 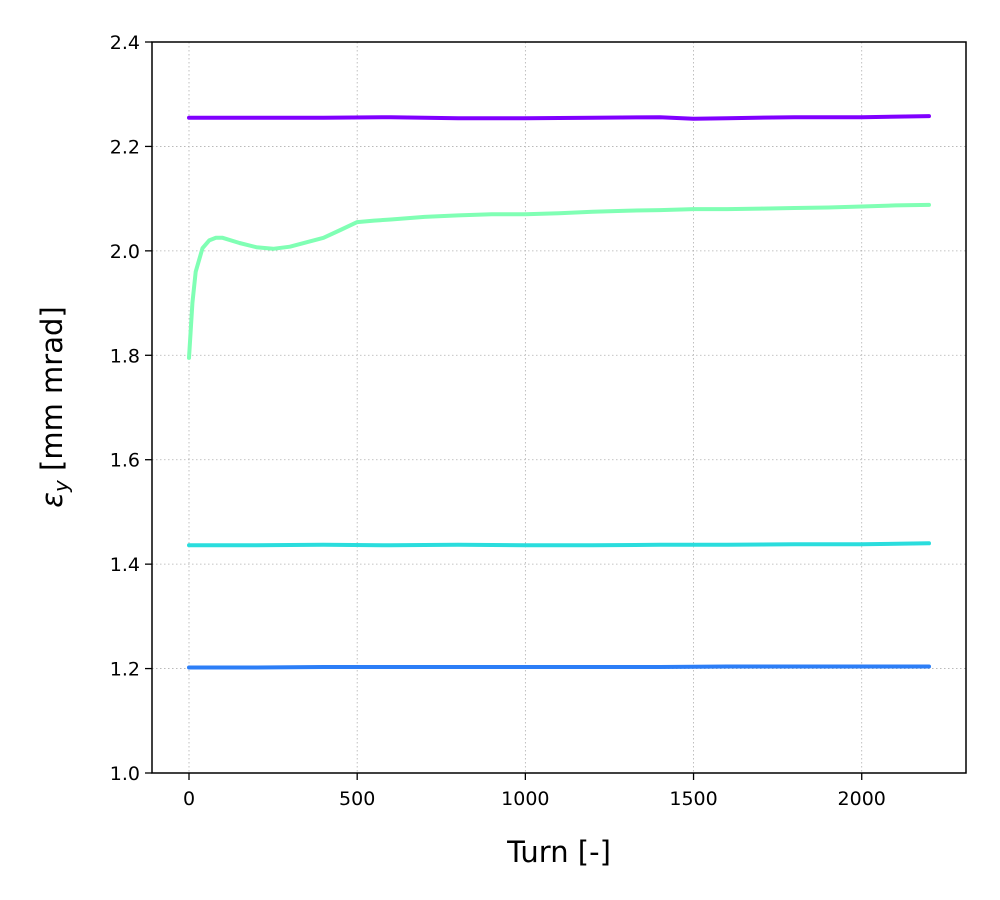 What do you see at coordinates (558, 852) in the screenshot?
I see `x-axis-label: Turn [-]` at bounding box center [558, 852].